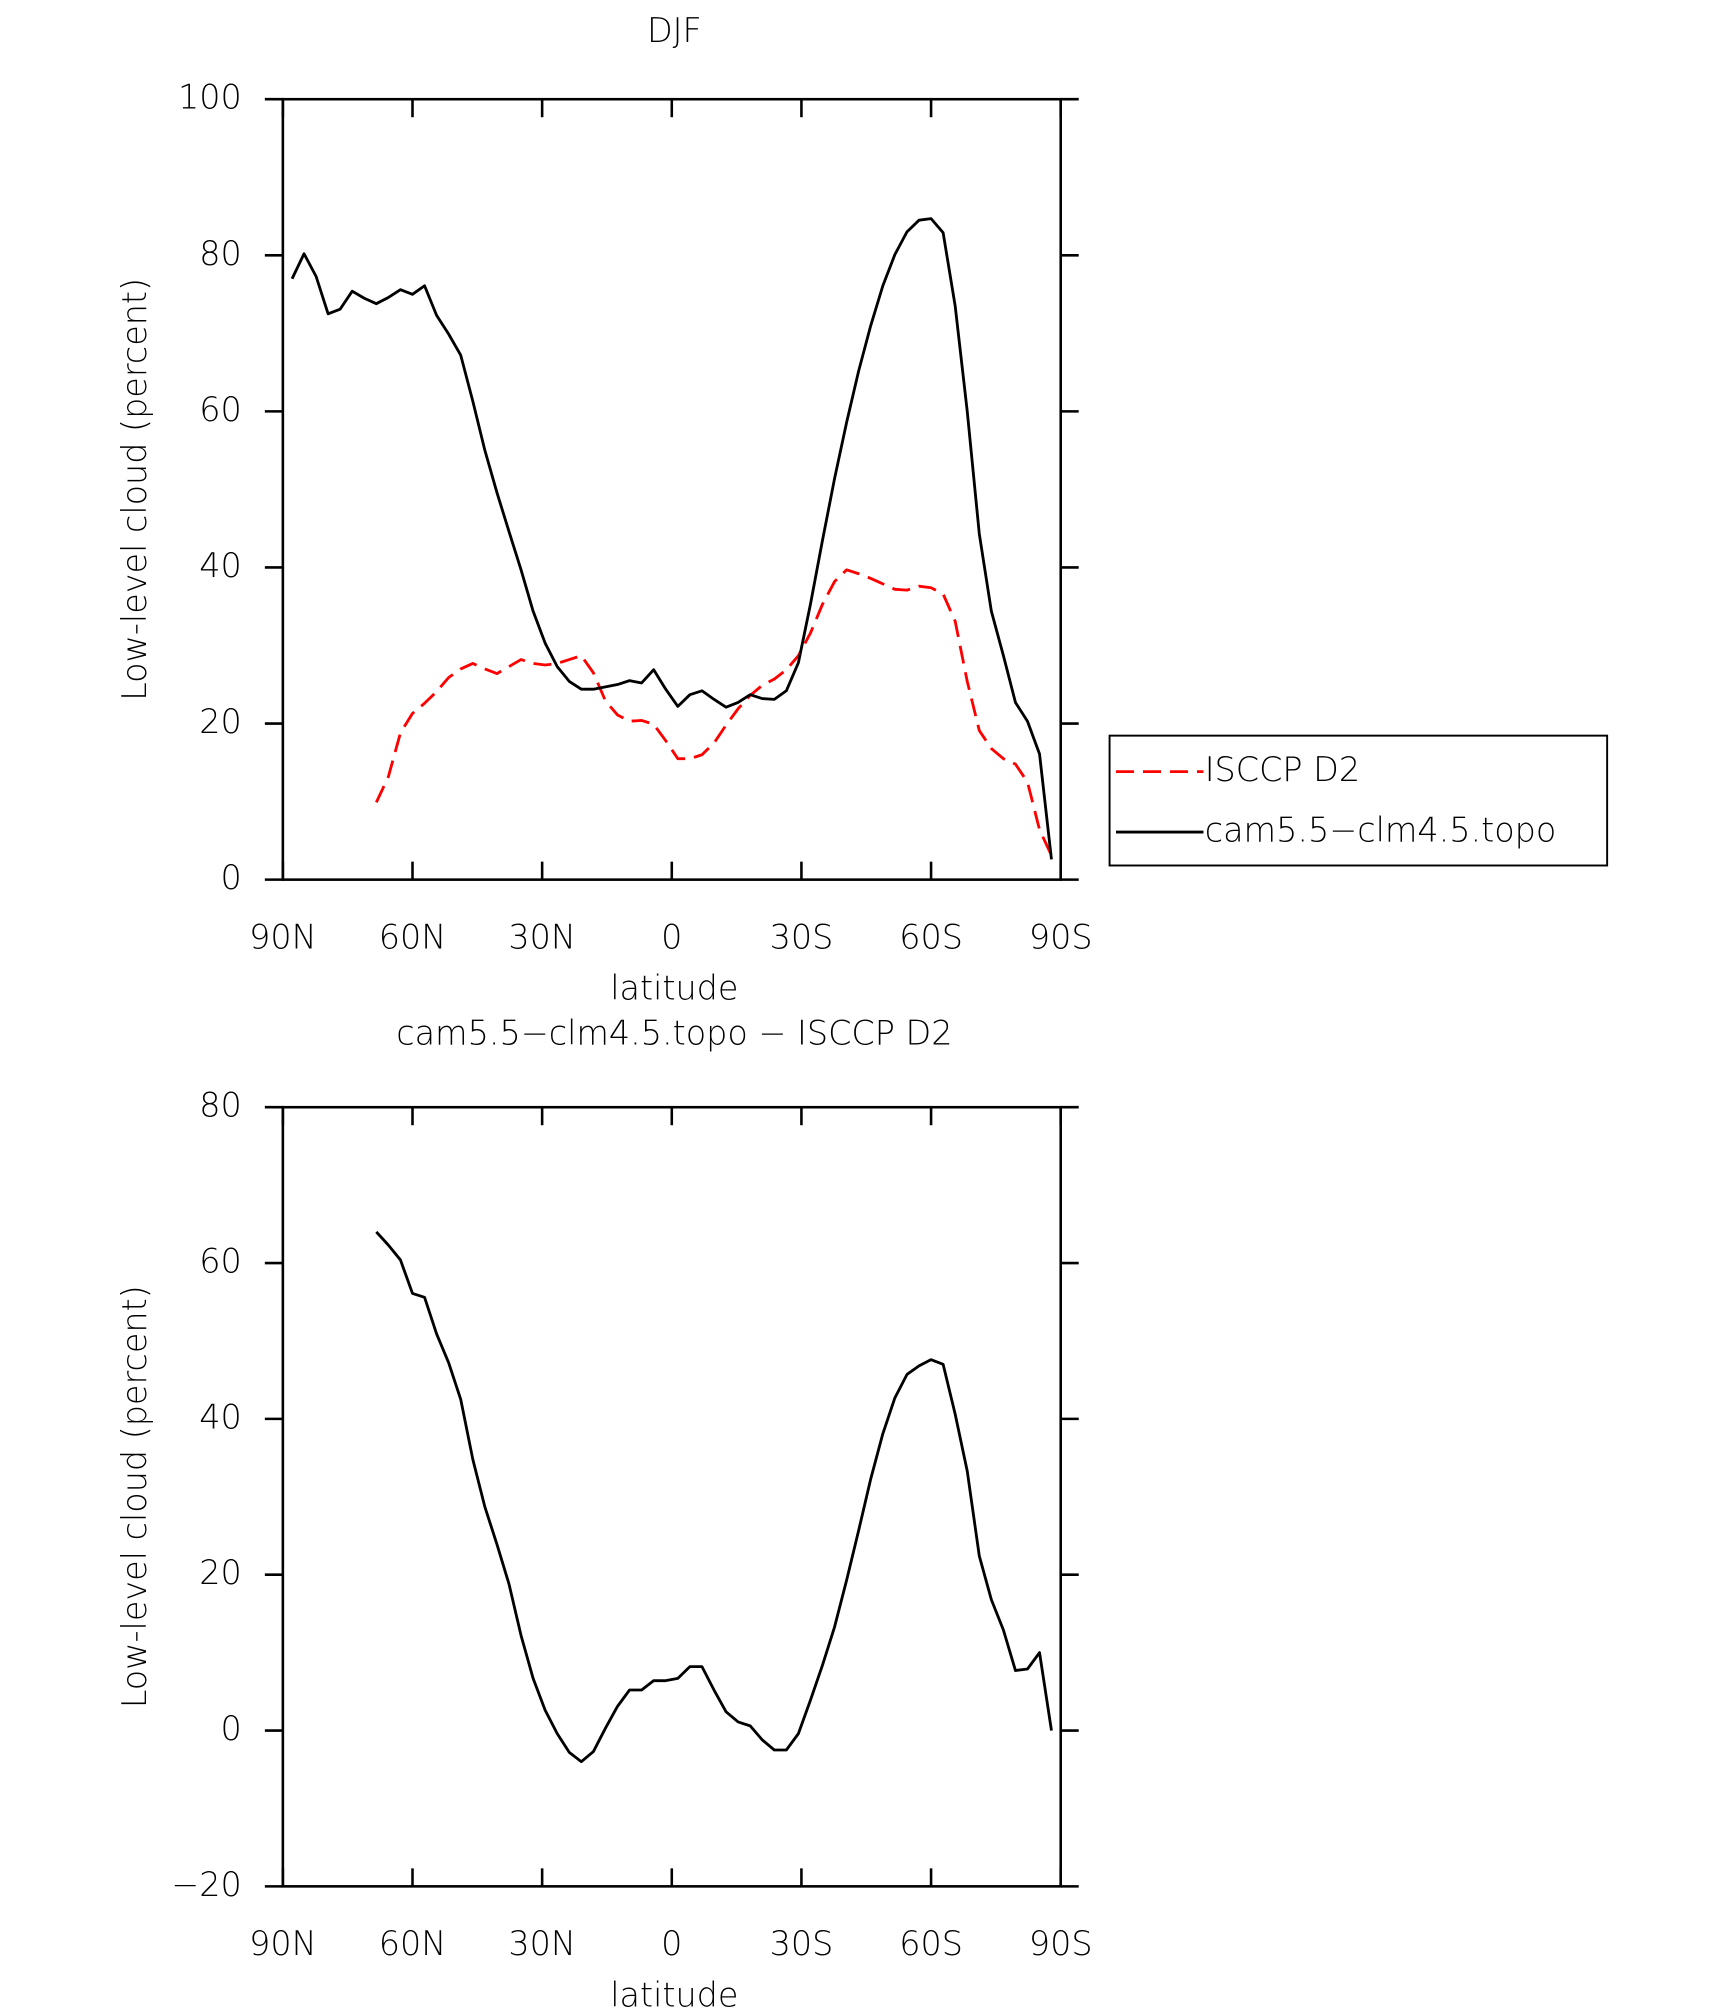 Image resolution: width=1710 pixels, height=2014 pixels. I want to click on chart-title: DJF, so click(674, 30).